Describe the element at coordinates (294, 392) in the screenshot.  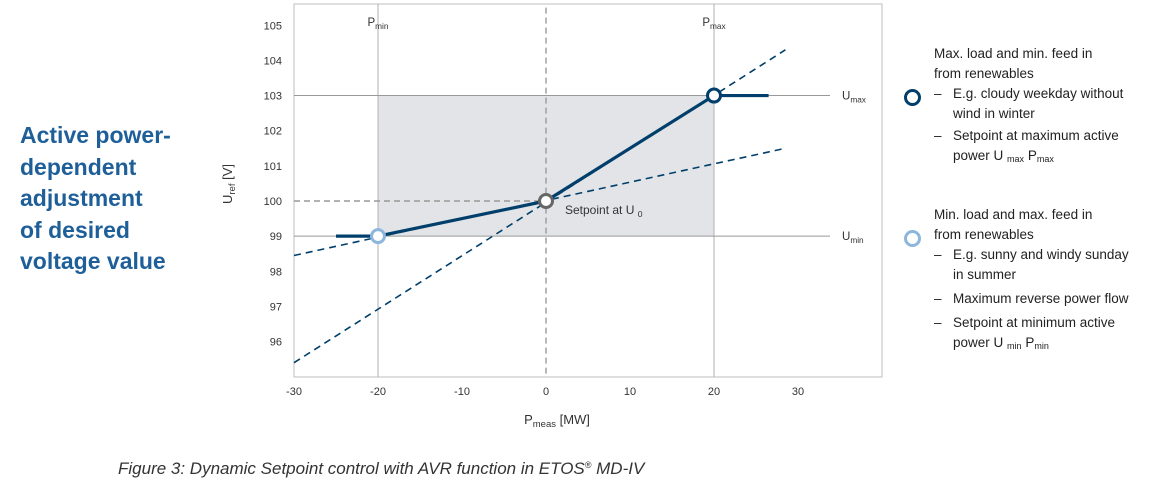
I see `x-tick-label: -30` at that location.